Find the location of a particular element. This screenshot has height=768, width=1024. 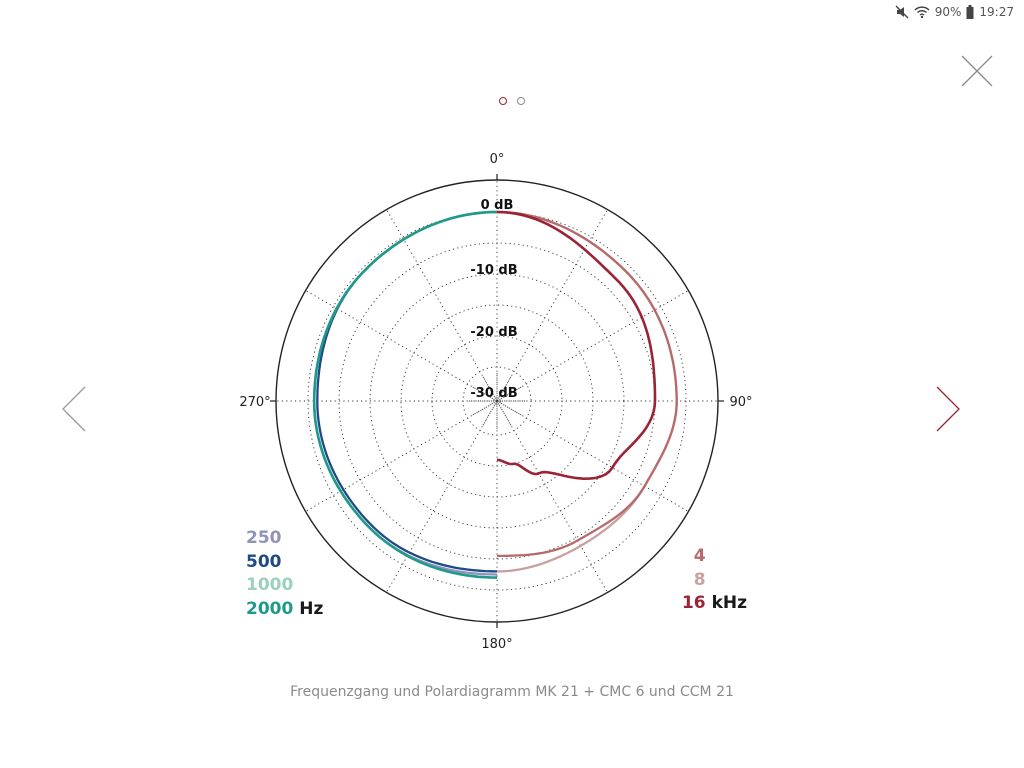

curve-4khz is located at coordinates (587, 384).